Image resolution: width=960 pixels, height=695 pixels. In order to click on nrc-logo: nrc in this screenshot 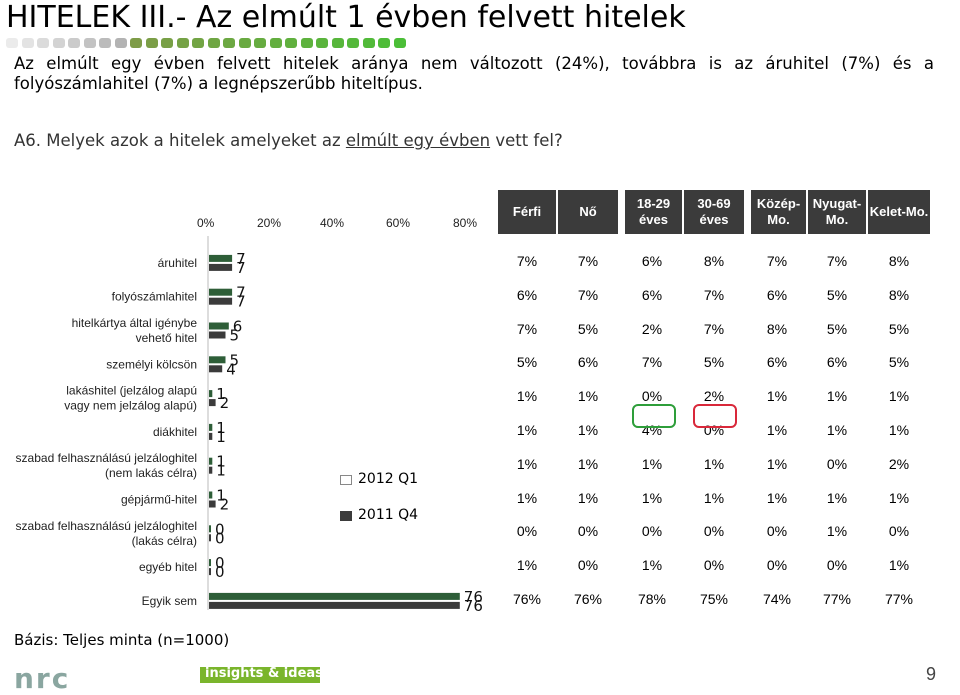, I will do `click(42, 678)`.